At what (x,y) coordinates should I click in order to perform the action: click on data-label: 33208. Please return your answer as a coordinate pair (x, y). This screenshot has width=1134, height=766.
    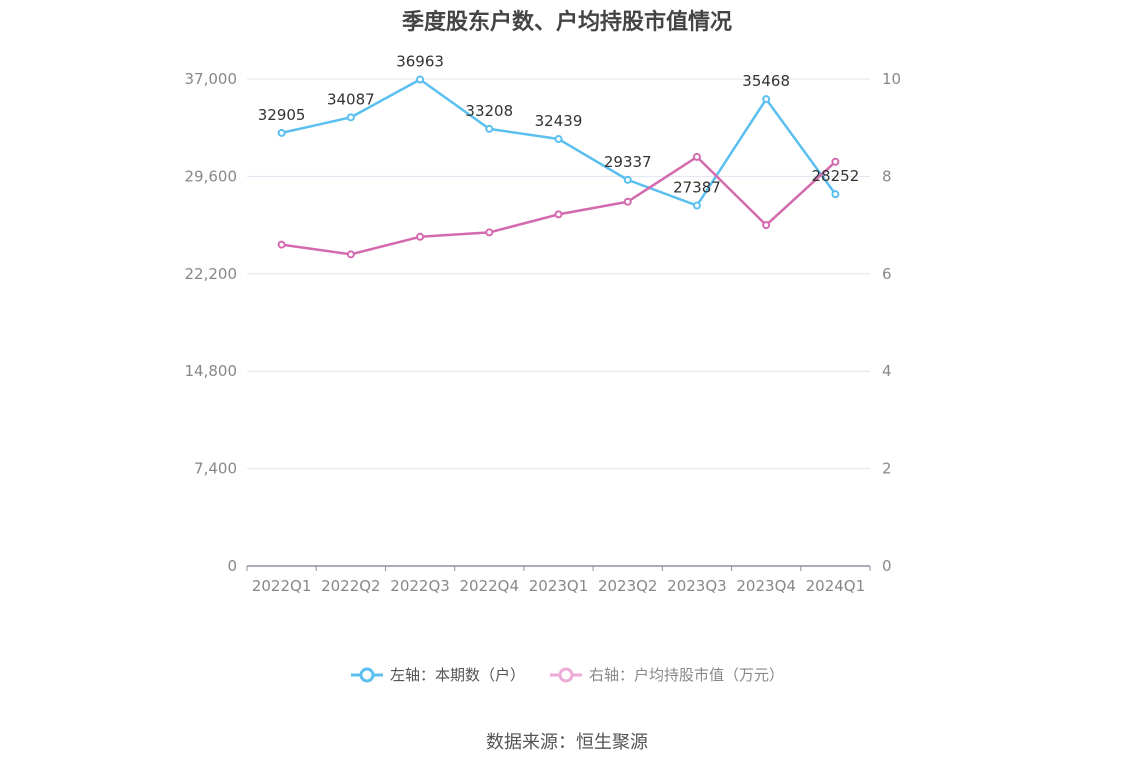
    Looking at the image, I should click on (489, 111).